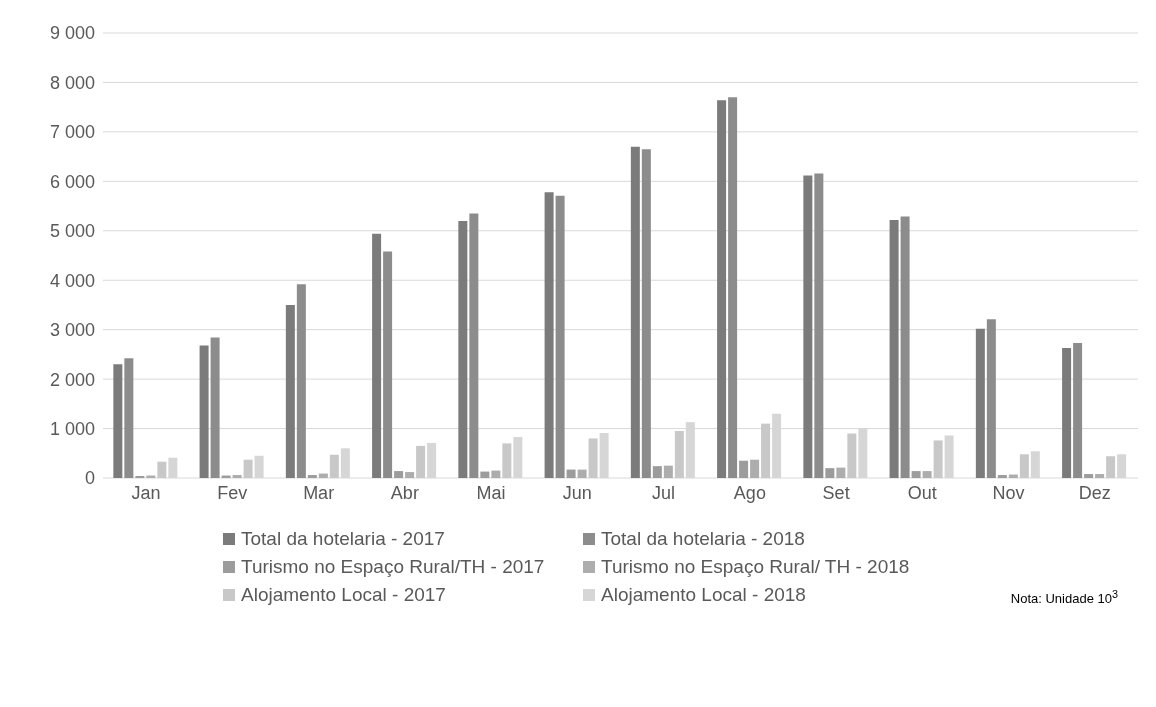 This screenshot has width=1156, height=707. What do you see at coordinates (404, 492) in the screenshot?
I see `x-tick-label: Abr` at bounding box center [404, 492].